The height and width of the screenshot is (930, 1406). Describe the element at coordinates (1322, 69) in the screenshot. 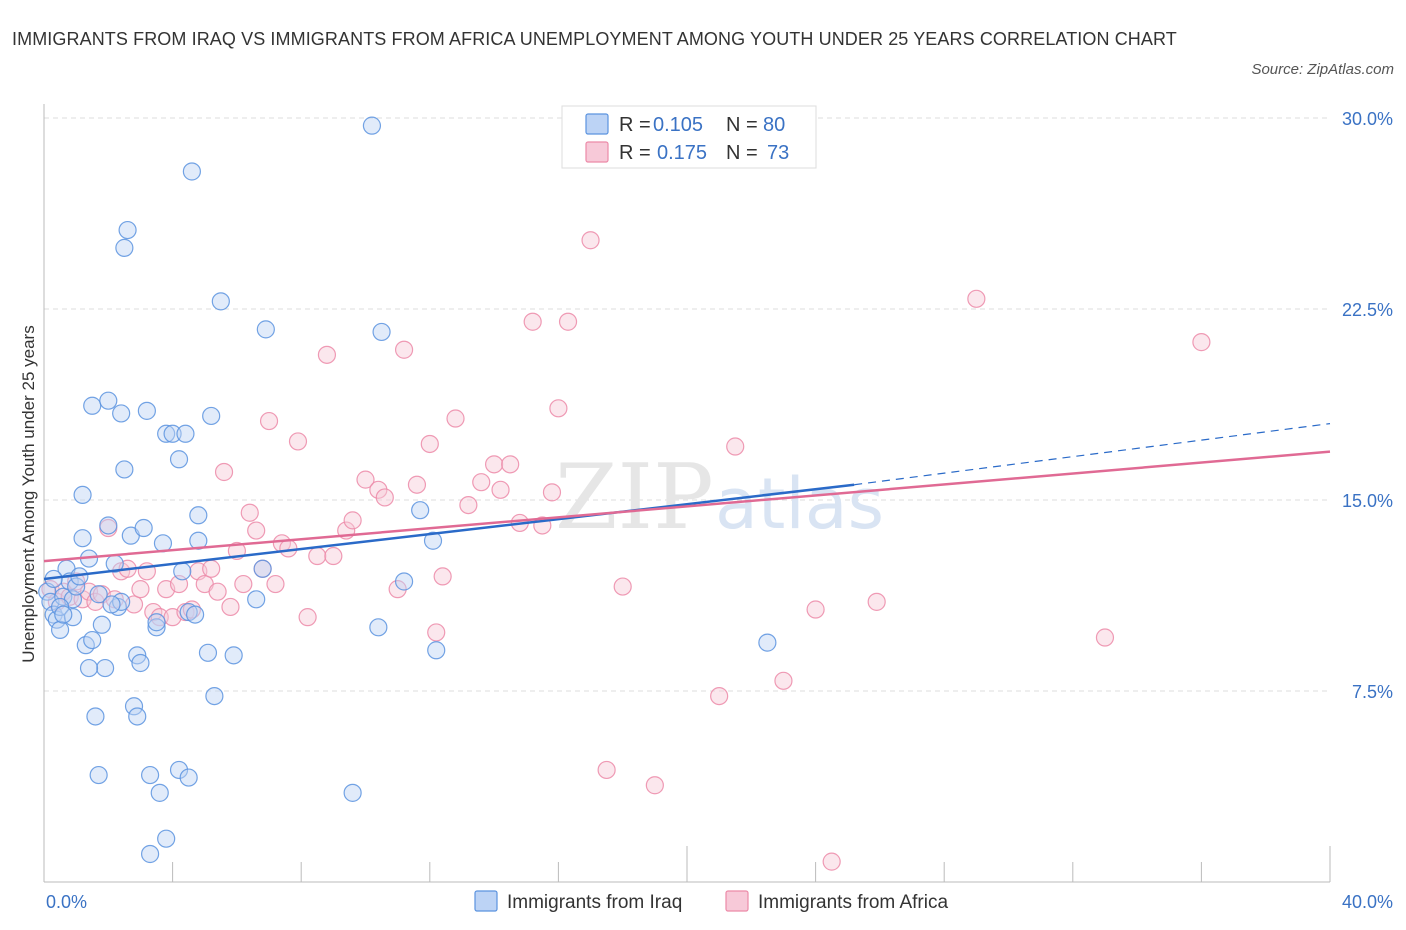

I see `chart-source: Source: ZipAtlas.com` at that location.